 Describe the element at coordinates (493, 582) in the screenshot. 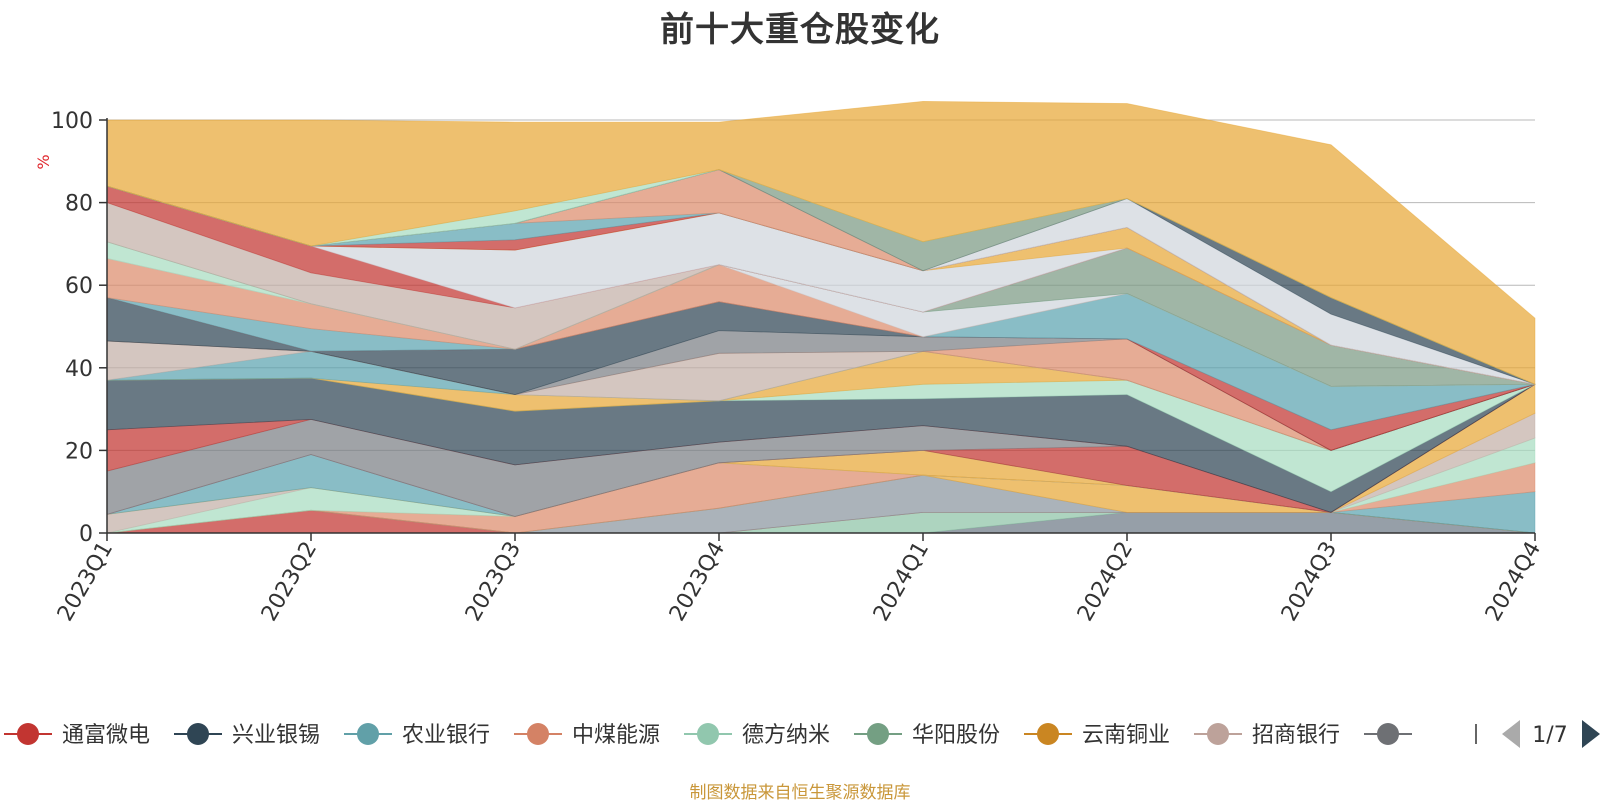

I see `x-tick-label: 2023Q3` at that location.